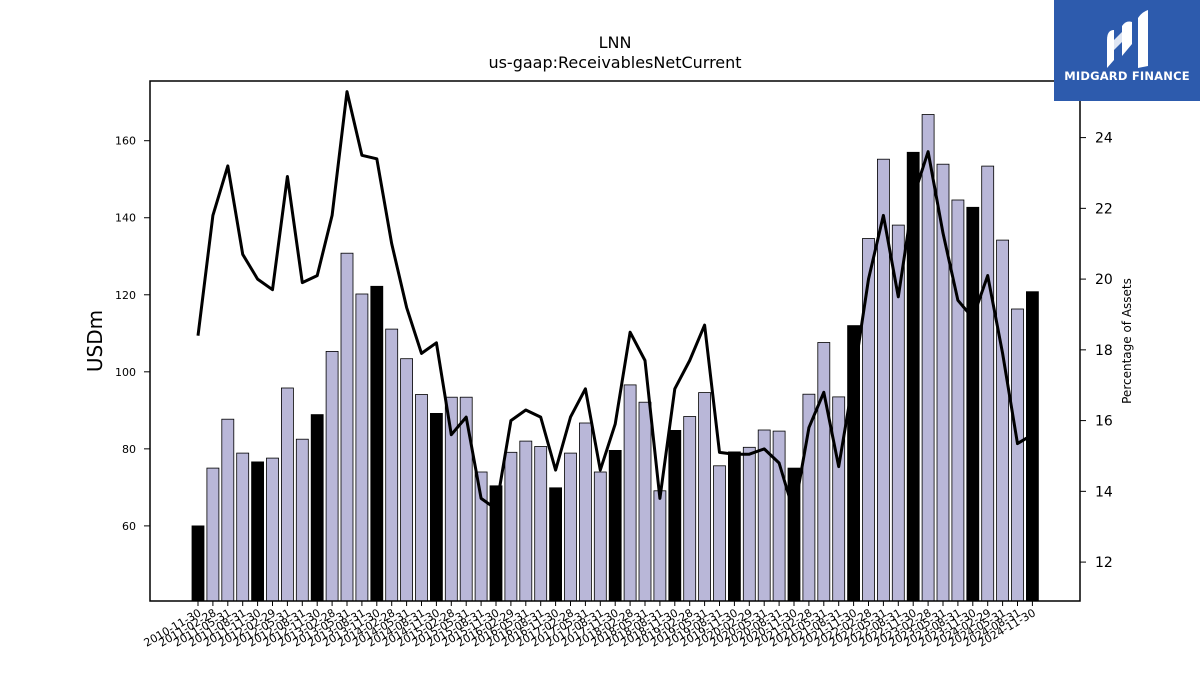 The height and width of the screenshot is (675, 1200). I want to click on left-tick-label: 160, so click(125, 141).